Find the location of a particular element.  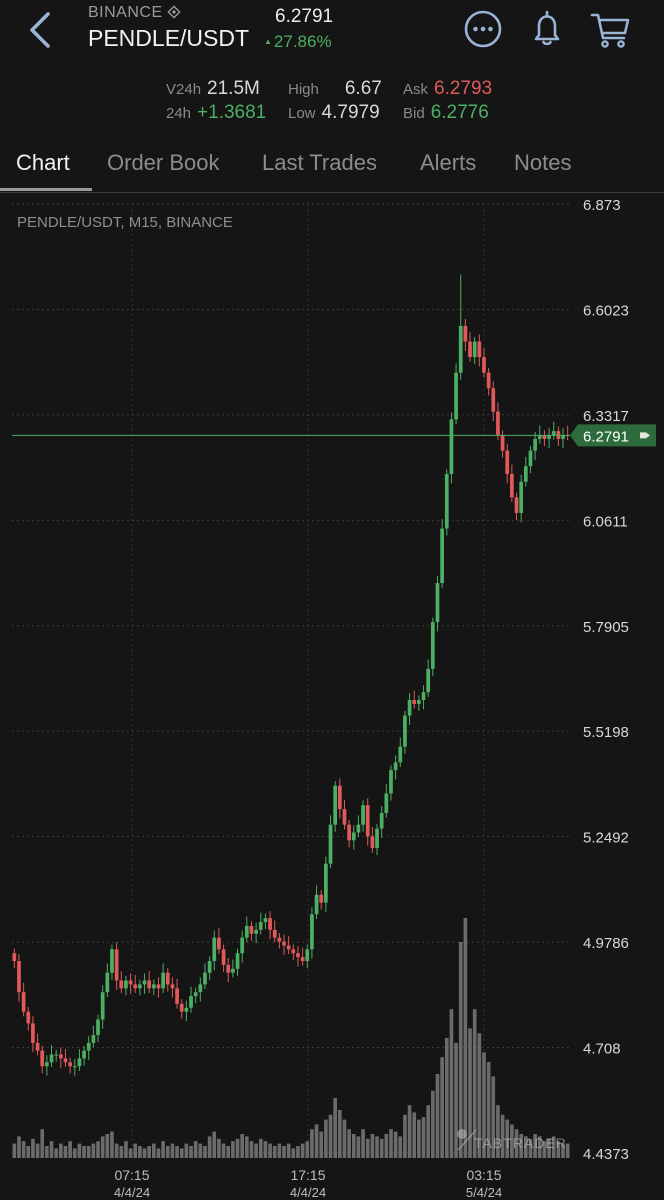

bell-icon is located at coordinates (547, 29).